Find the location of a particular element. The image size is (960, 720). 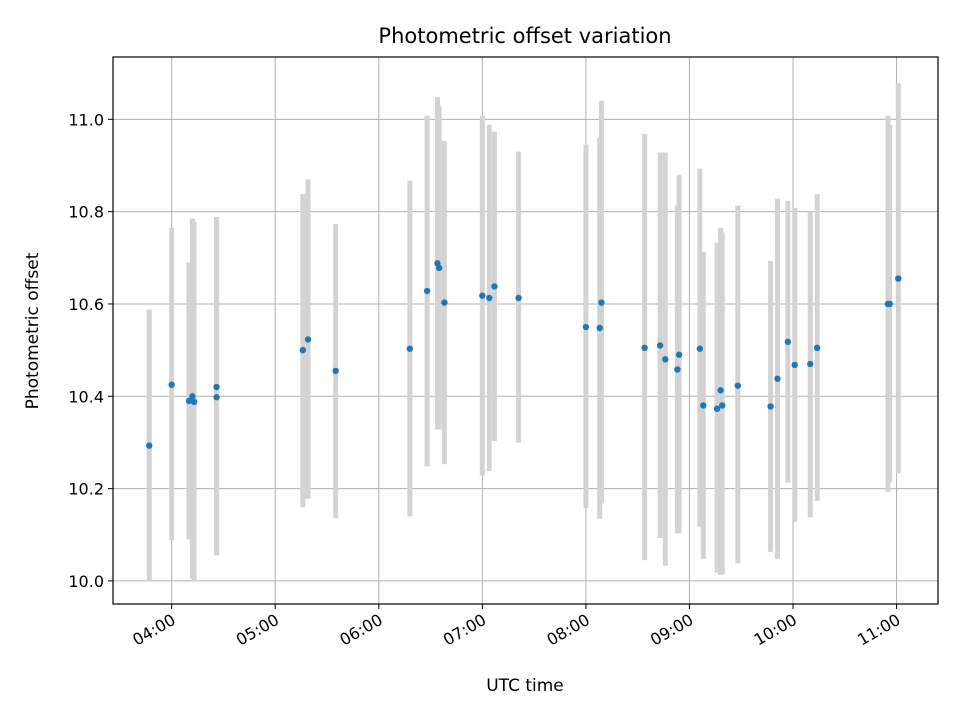

y-tick-label: 10.2 is located at coordinates (86, 489).